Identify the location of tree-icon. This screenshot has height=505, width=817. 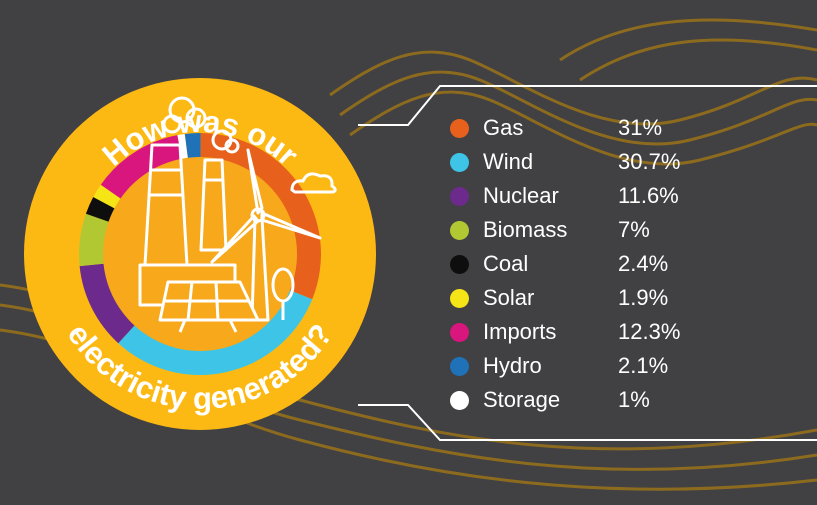
(283, 293).